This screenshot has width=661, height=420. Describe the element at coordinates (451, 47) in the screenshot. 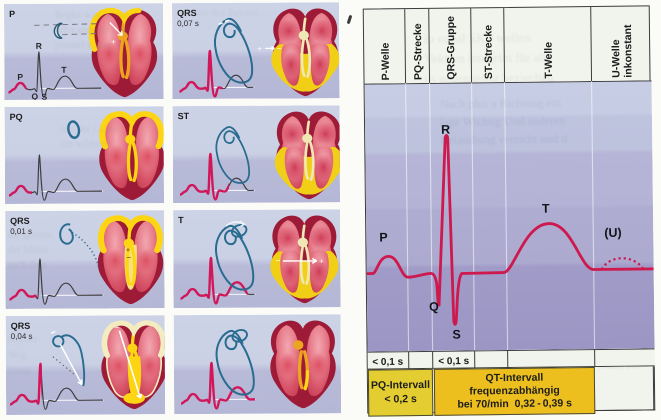

I see `svg-text: QRS-Gruppe` at that location.